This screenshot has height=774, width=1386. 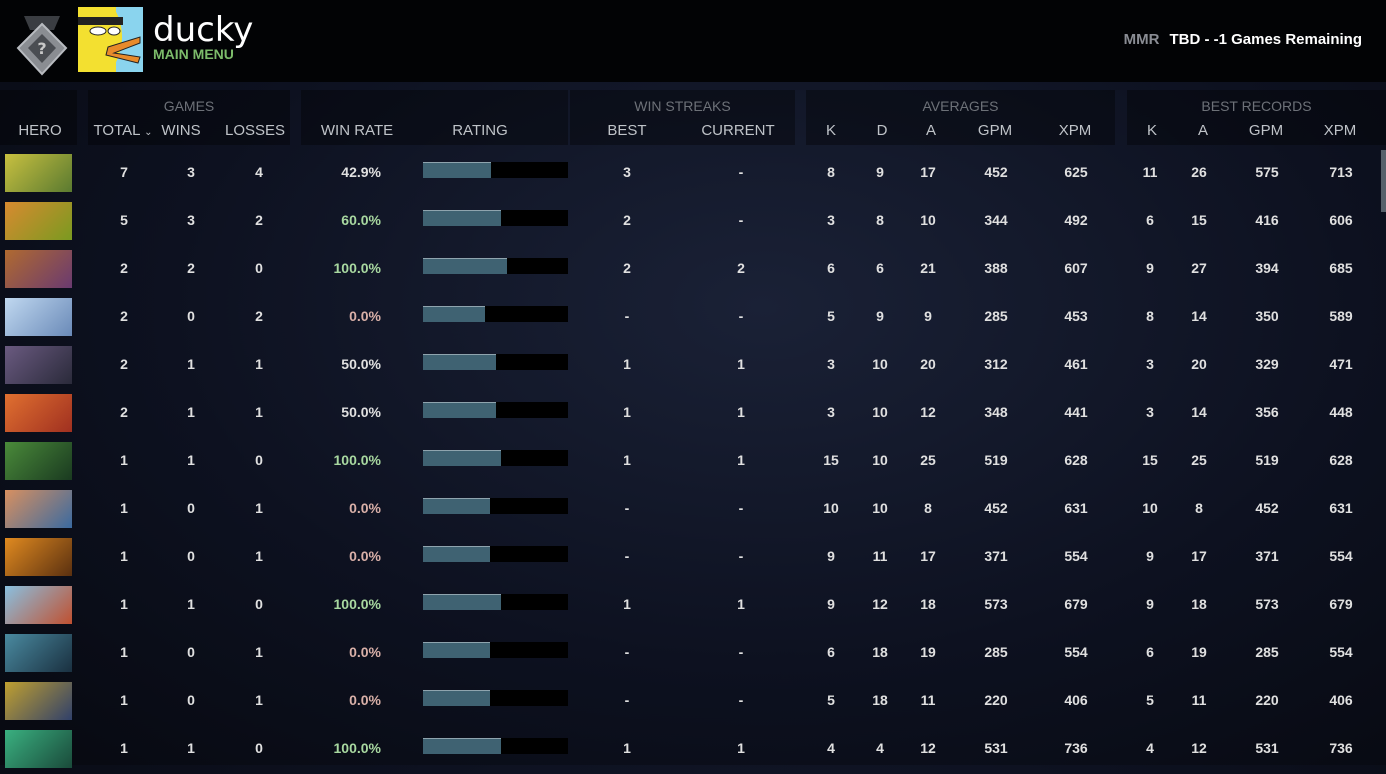 I want to click on cell-best: 3, so click(x=627, y=172).